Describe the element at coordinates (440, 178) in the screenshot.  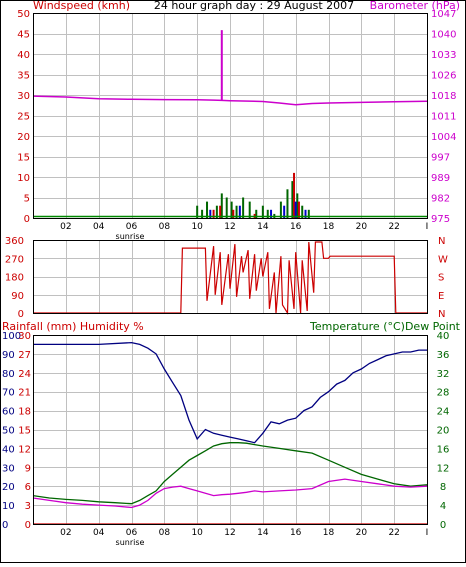
I see `baro-ytick-label: 989` at that location.